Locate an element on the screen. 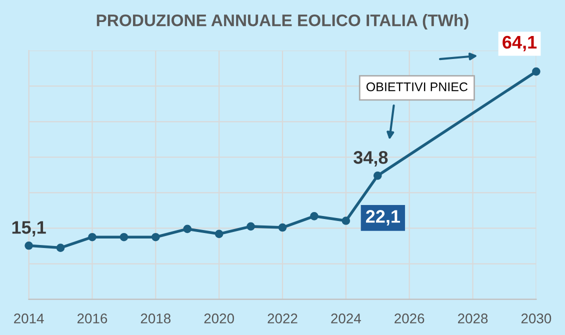  x-tick-label: 2030 is located at coordinates (536, 319).